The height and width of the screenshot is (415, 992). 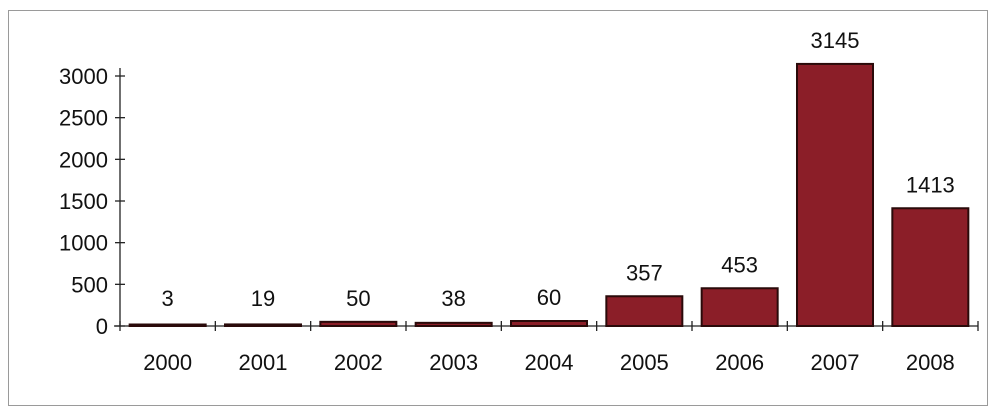 I want to click on bar-2002, so click(x=358, y=324).